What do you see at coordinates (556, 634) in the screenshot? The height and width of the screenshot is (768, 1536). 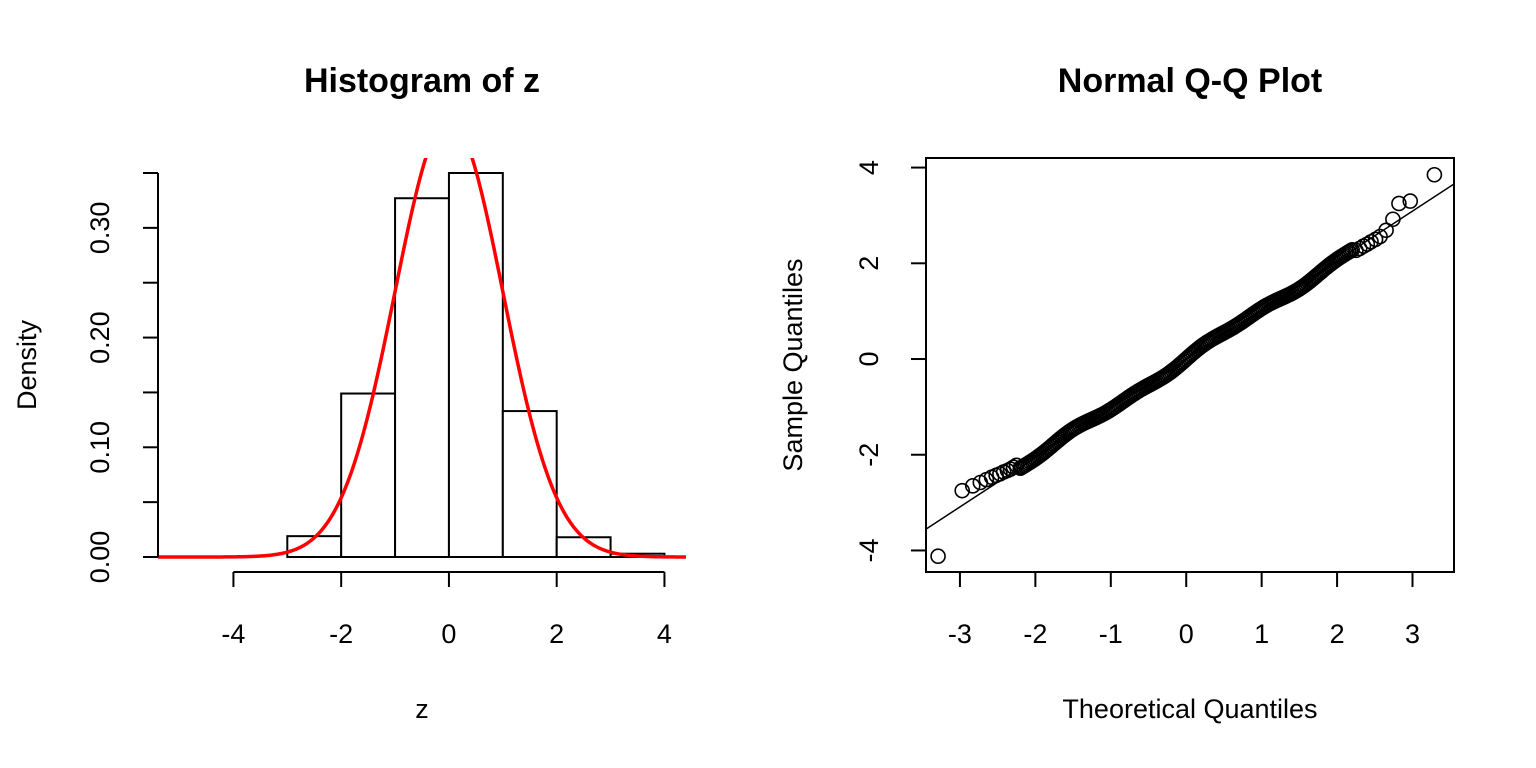 I see `histogram-x-tick-label: 2` at bounding box center [556, 634].